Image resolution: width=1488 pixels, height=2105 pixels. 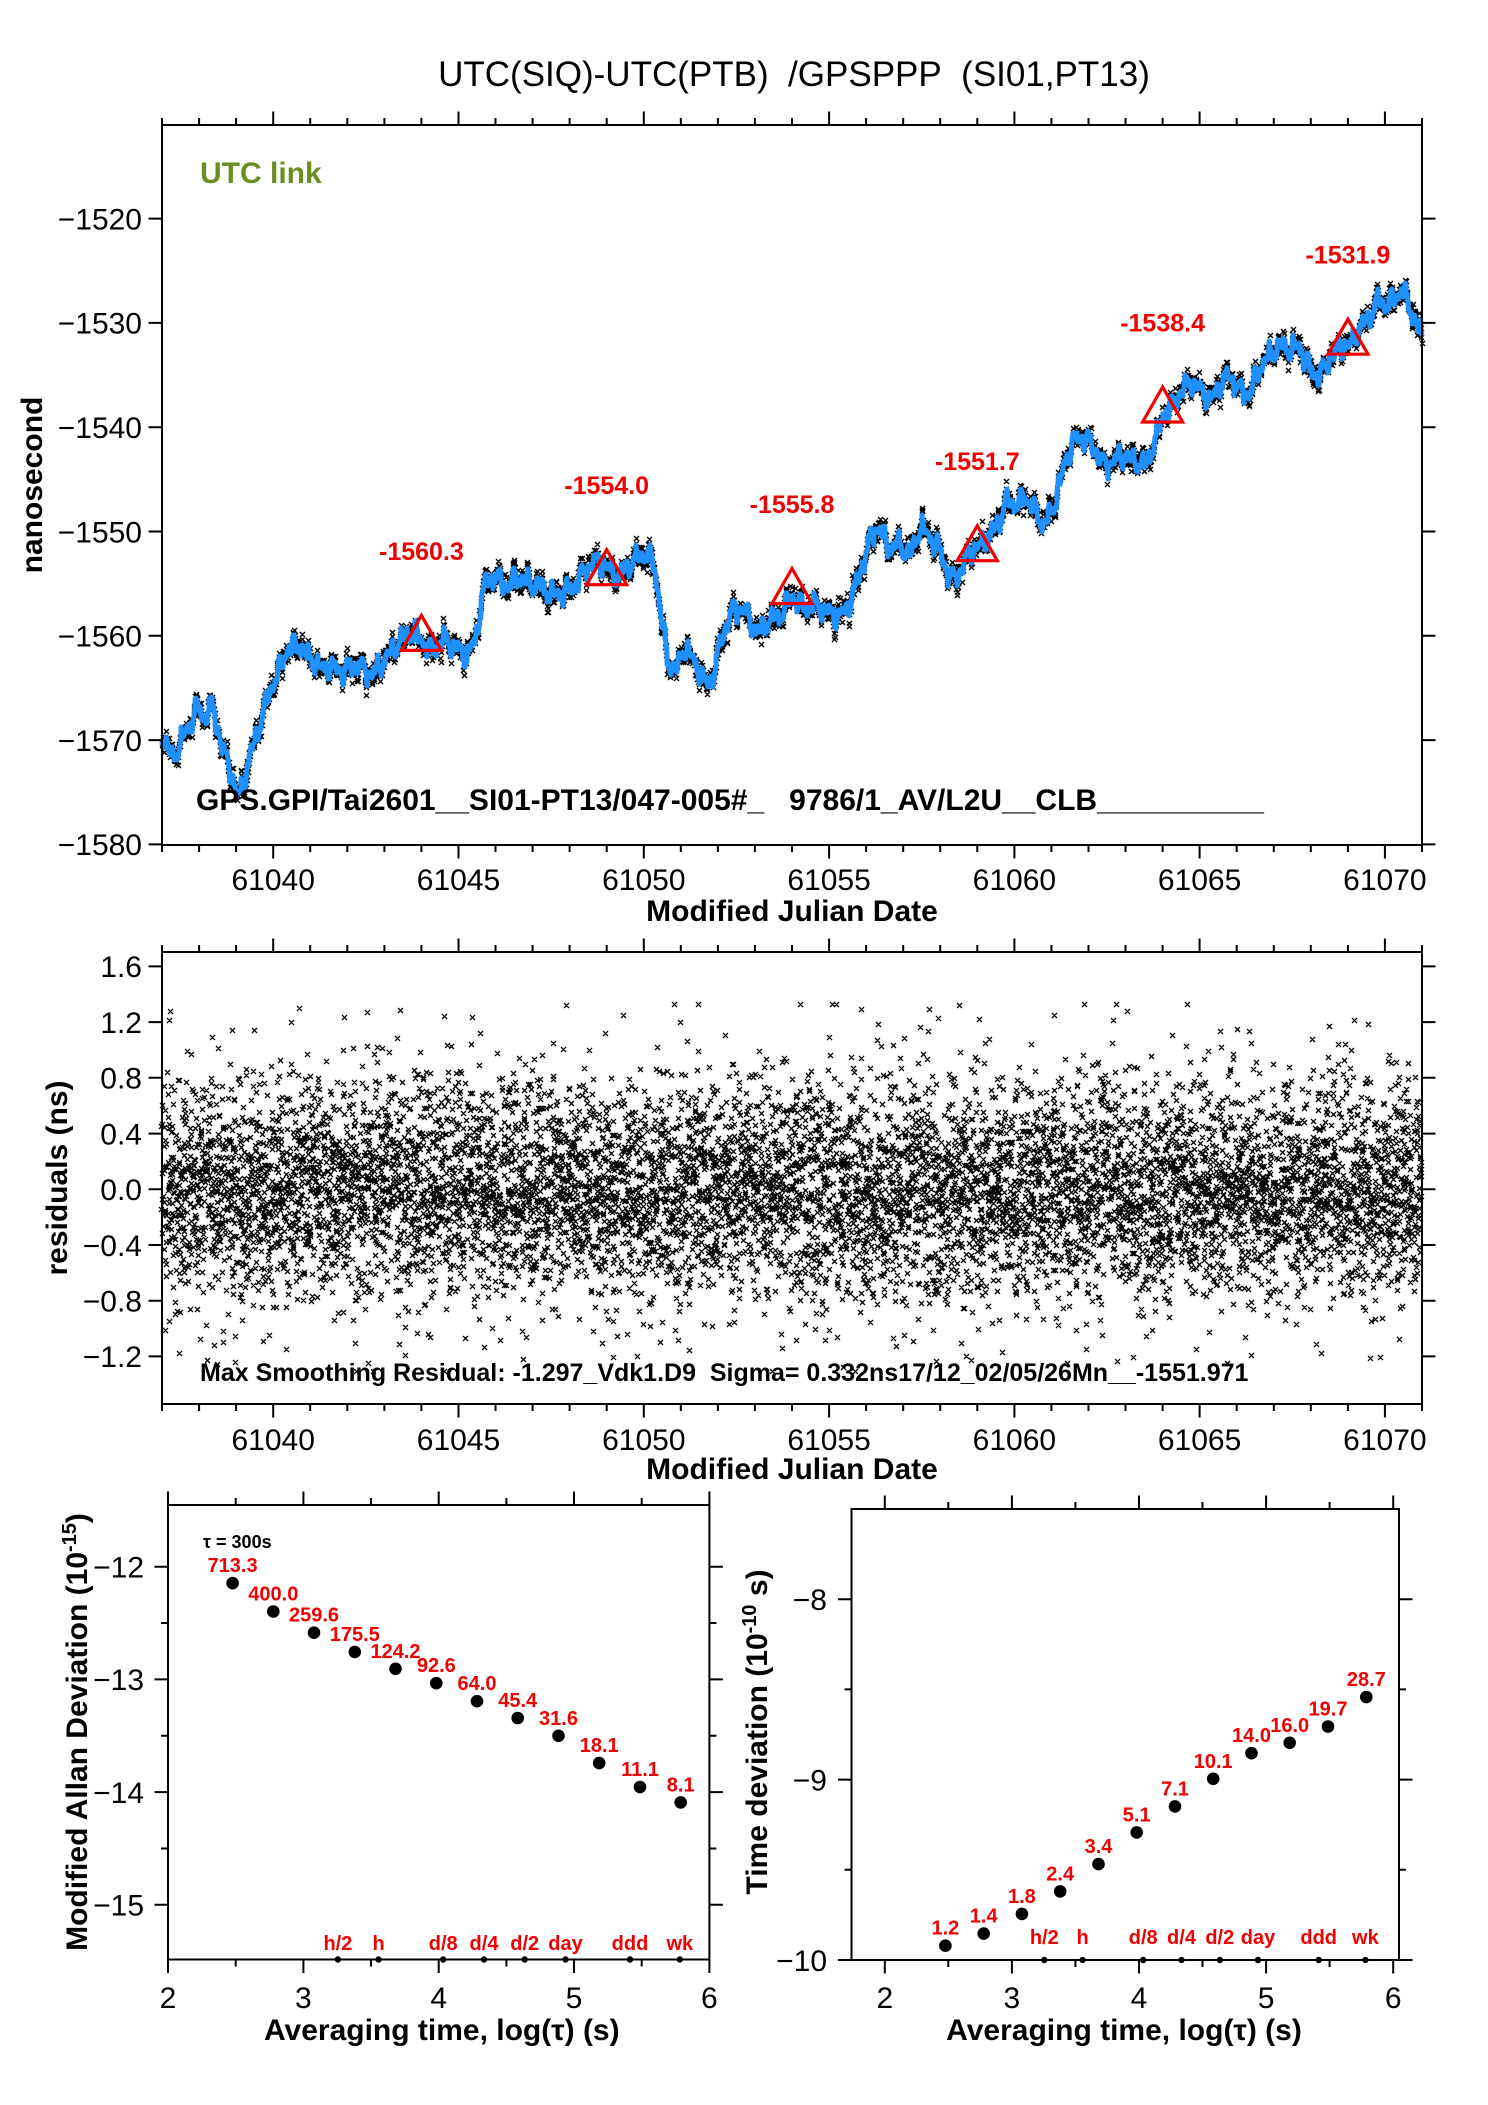 What do you see at coordinates (640, 1770) in the screenshot?
I see `svg-text: 11.1` at bounding box center [640, 1770].